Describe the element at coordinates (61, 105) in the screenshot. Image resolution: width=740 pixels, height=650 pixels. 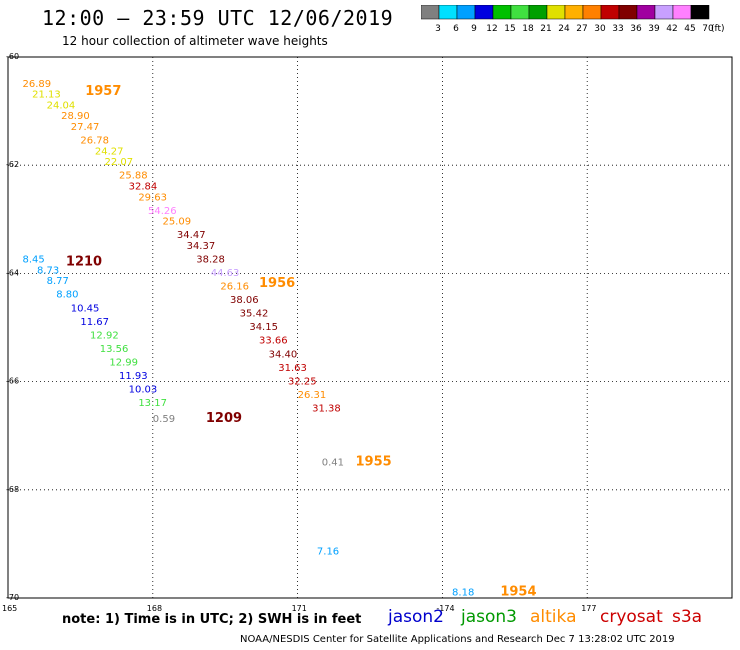
I see `data-point-label: 24.04` at that location.